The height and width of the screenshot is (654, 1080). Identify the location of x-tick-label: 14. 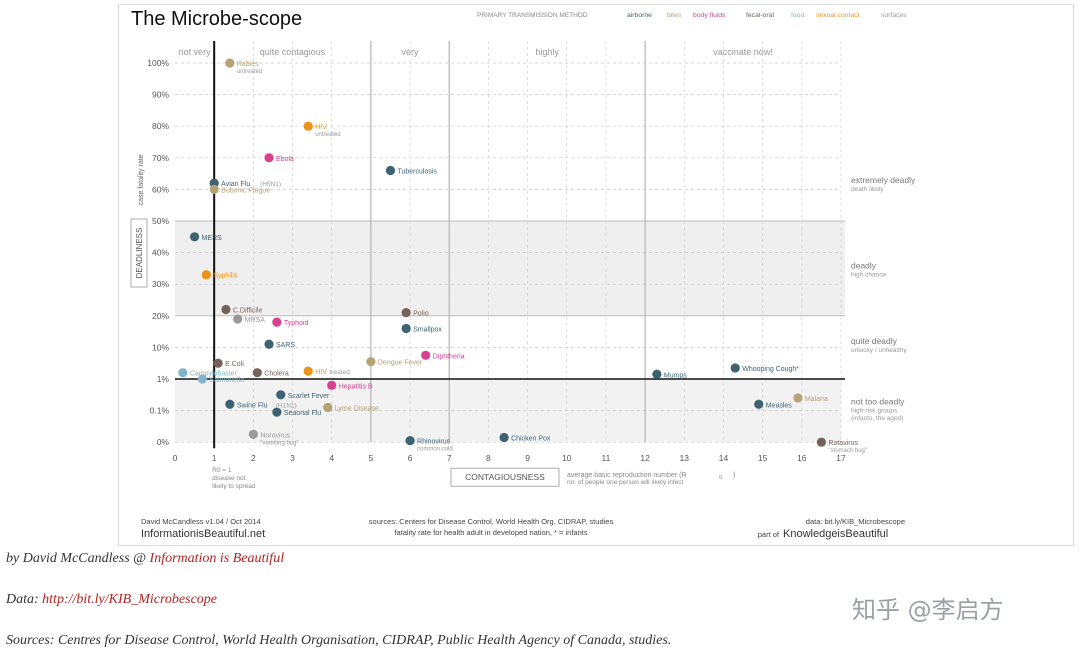
(724, 458).